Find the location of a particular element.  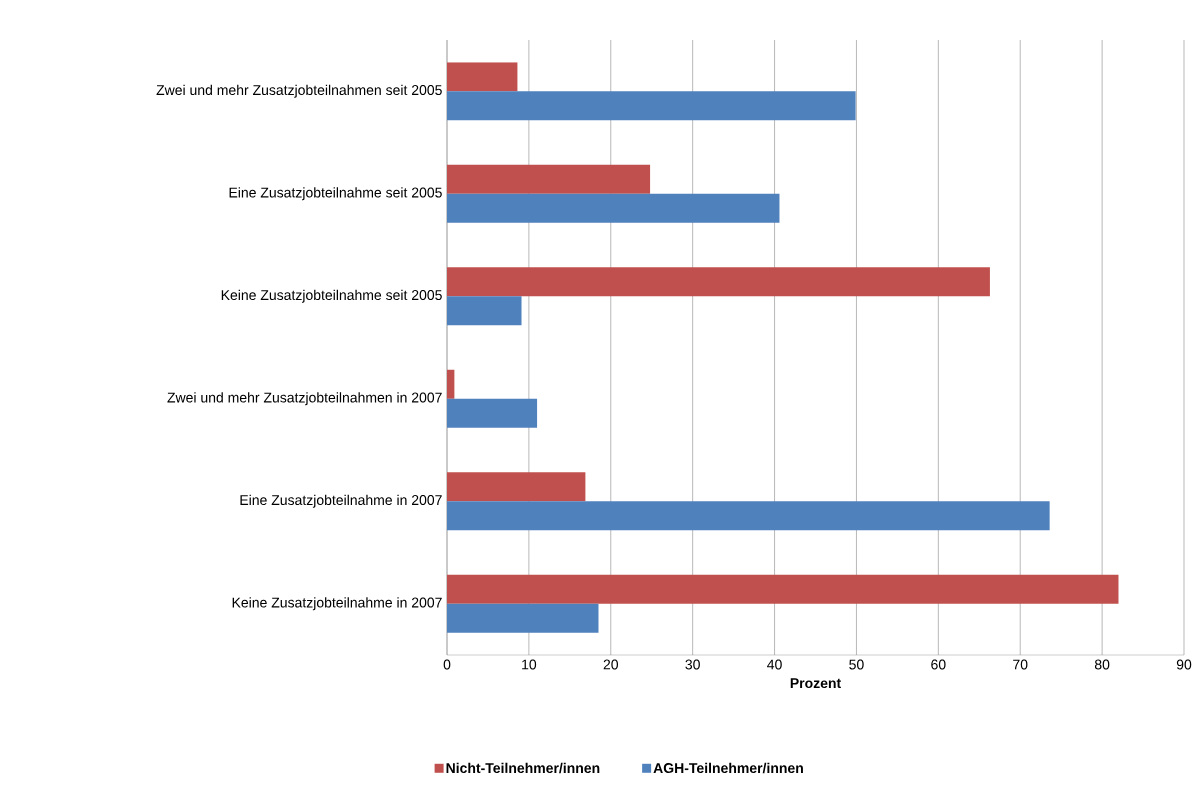

x-tick-label: 60 is located at coordinates (938, 664).